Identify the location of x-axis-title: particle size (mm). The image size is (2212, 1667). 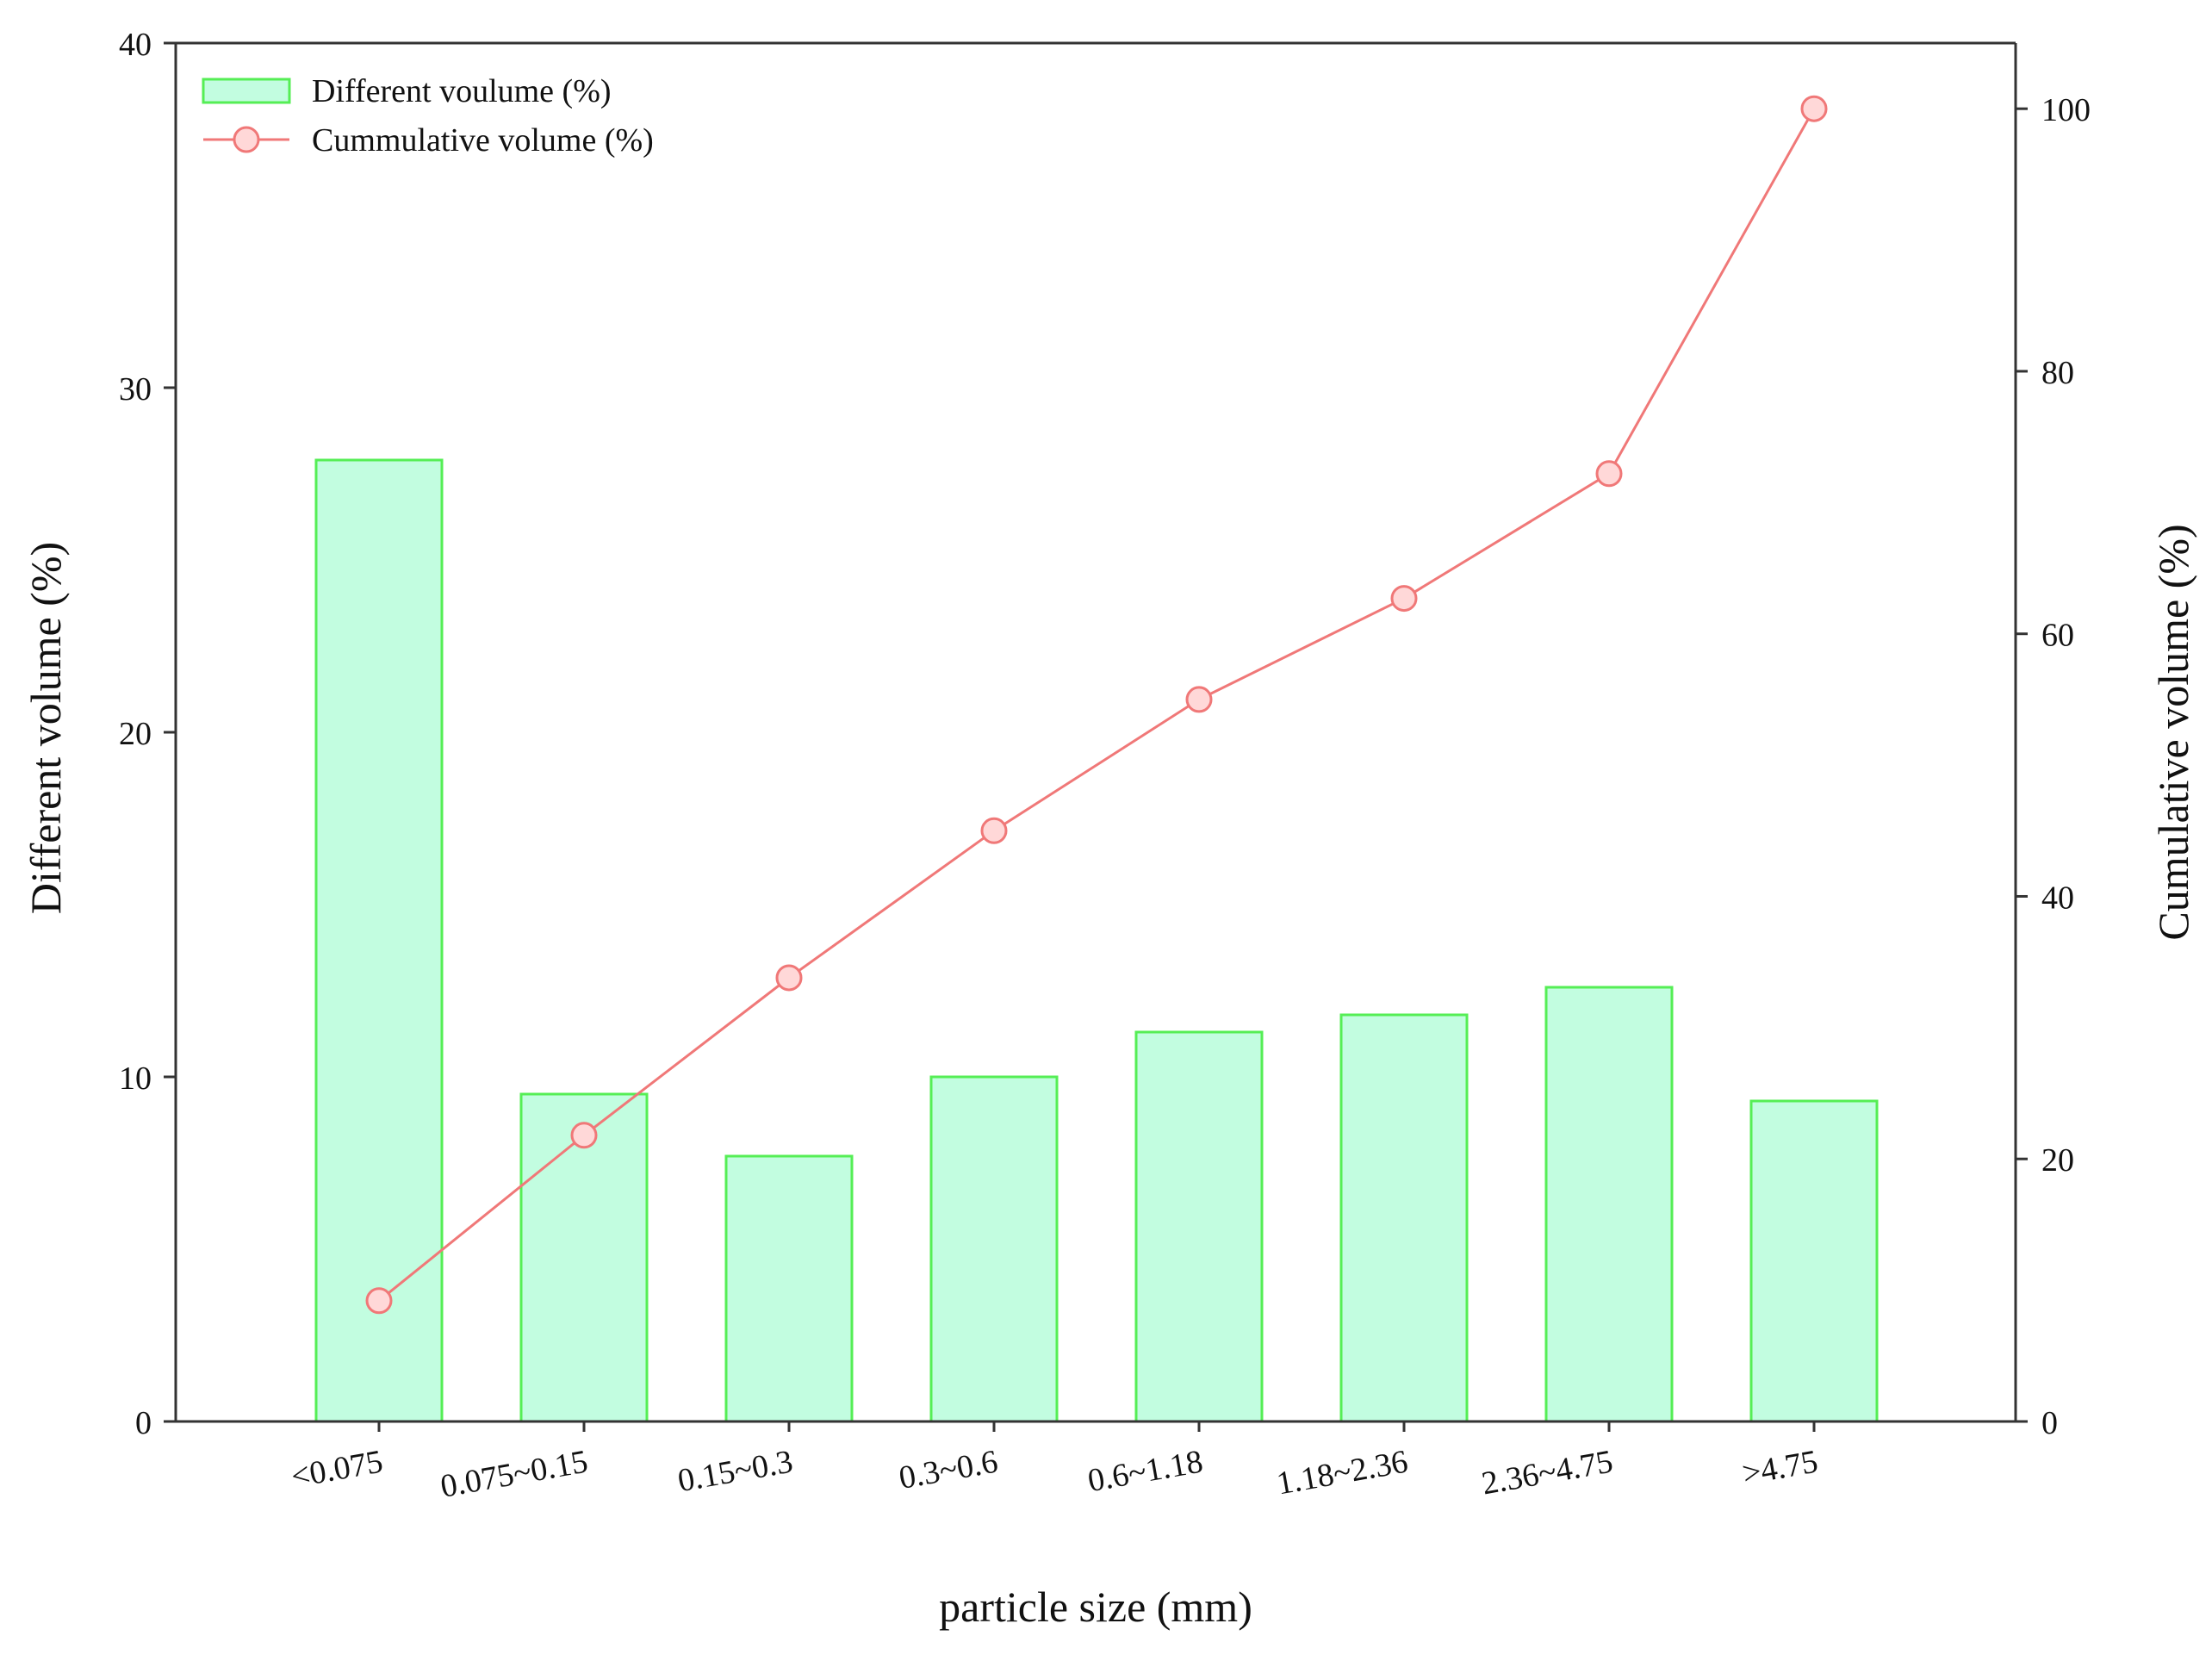
(1095, 1607).